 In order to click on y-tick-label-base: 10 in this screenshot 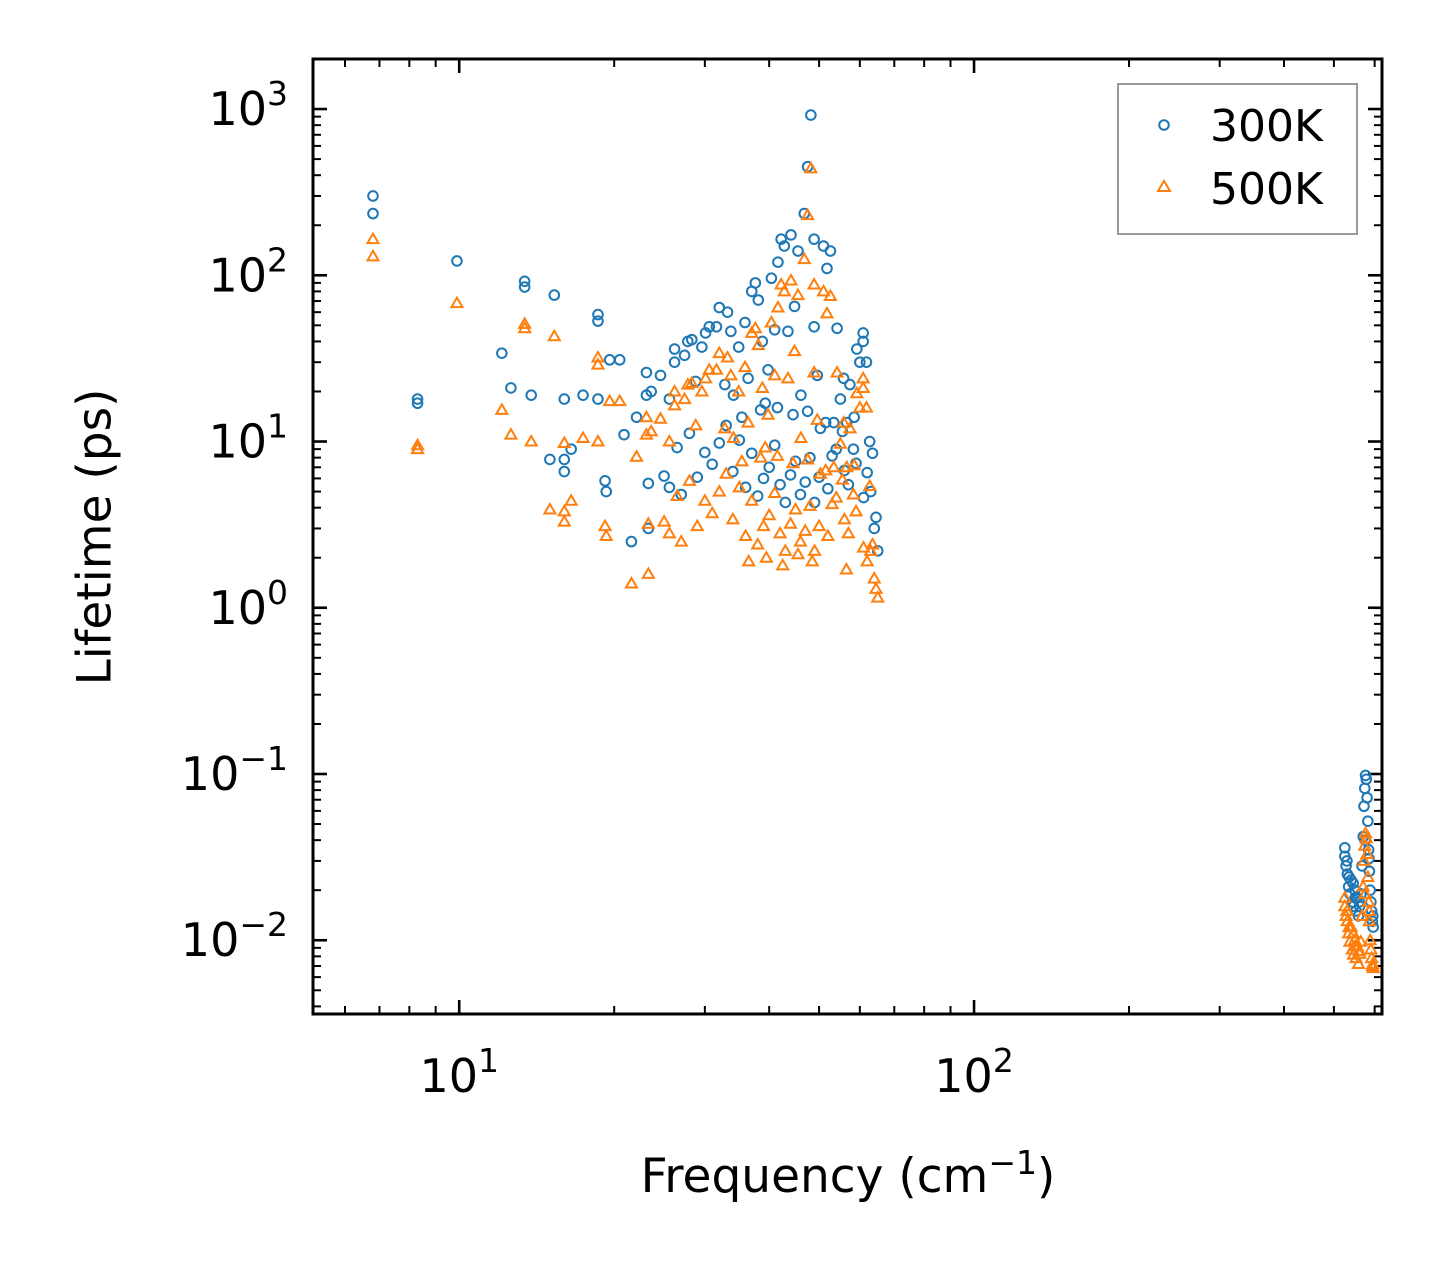, I will do `click(237, 442)`.